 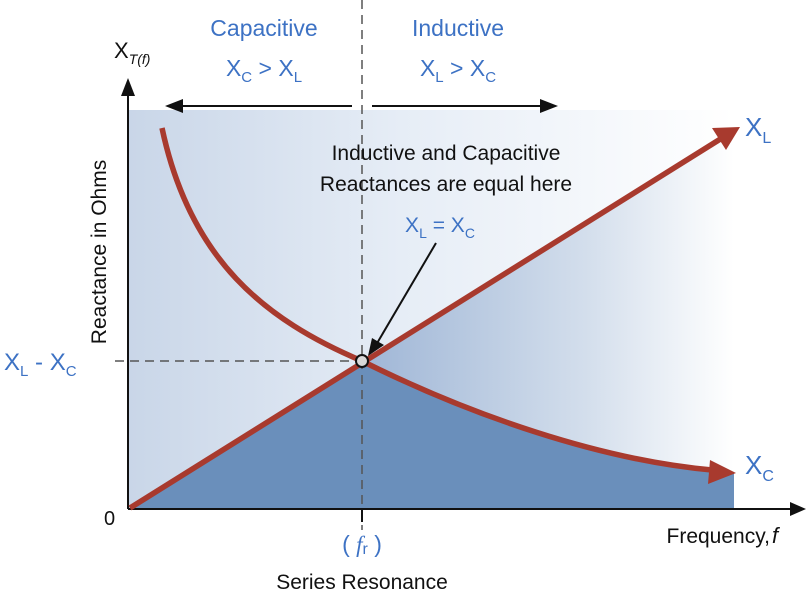 What do you see at coordinates (440, 227) in the screenshot?
I see `annotation-equation: XL = XC` at bounding box center [440, 227].